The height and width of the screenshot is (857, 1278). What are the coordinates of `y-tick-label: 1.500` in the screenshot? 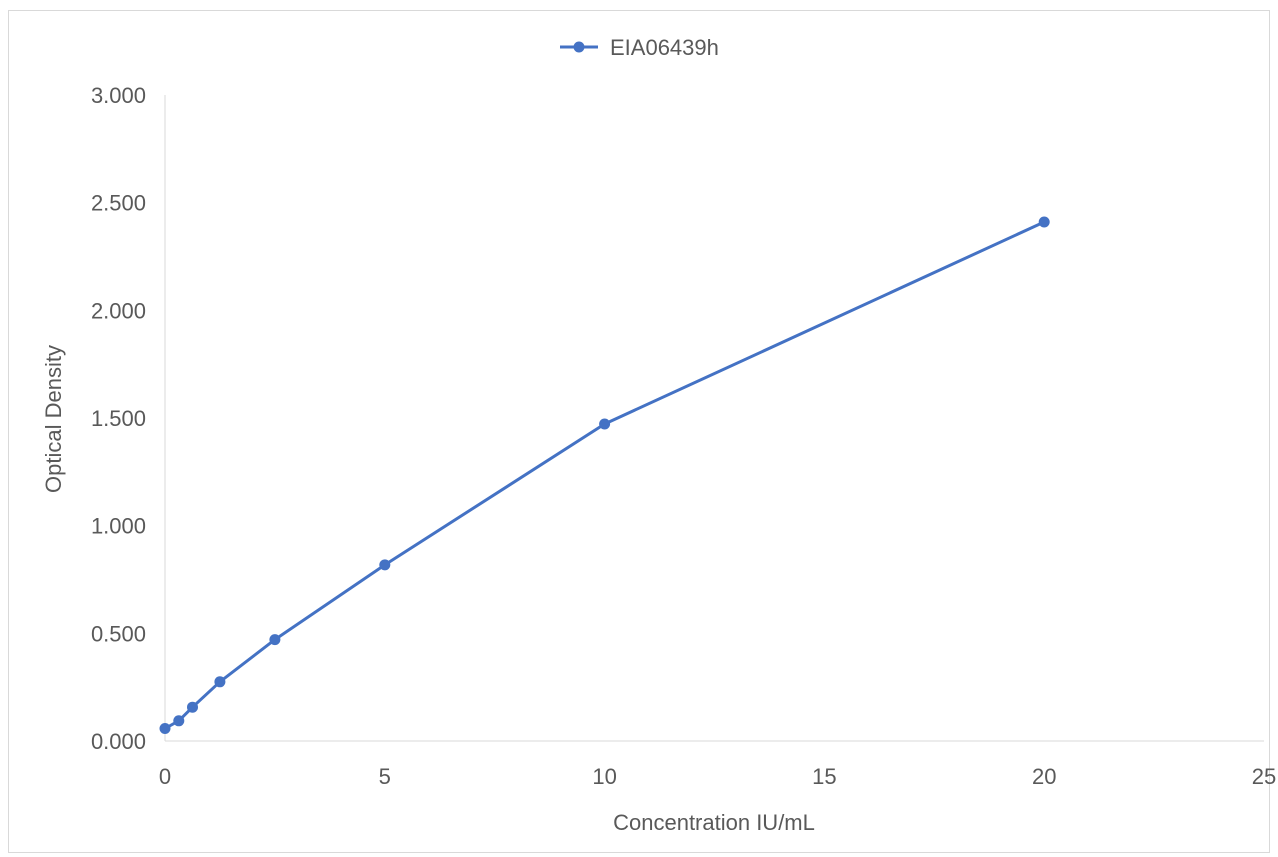 It's located at (118, 418).